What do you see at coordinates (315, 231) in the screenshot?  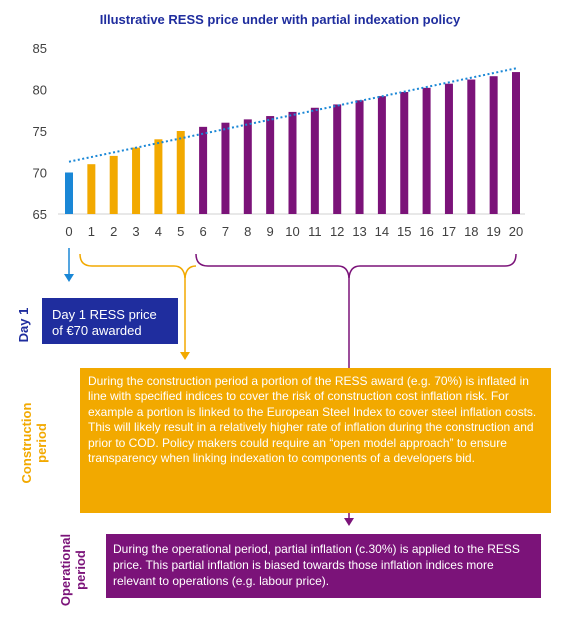 I see `x-tick-label: 11` at bounding box center [315, 231].